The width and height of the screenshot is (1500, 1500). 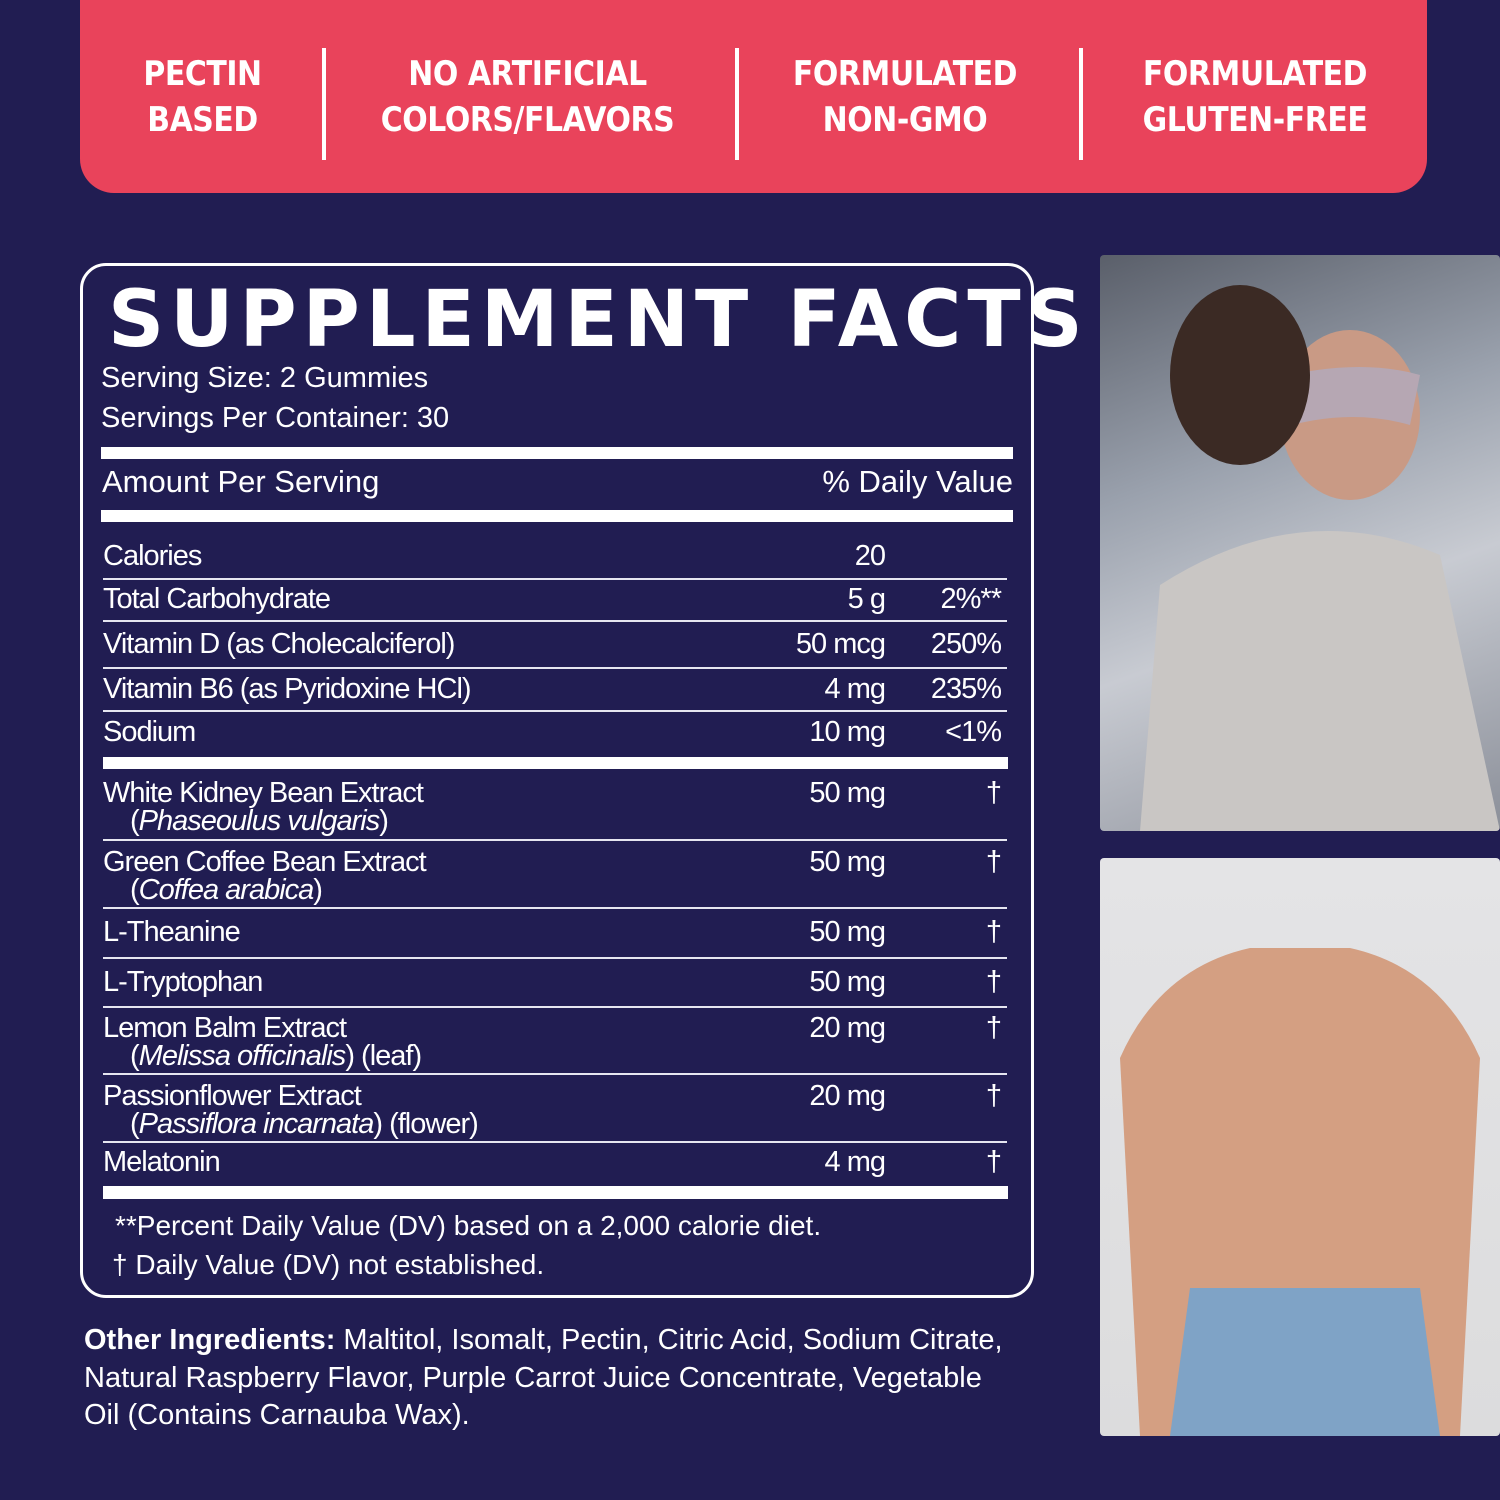 What do you see at coordinates (210, 1340) in the screenshot?
I see `other-ingredients-label: Other Ingredients:` at bounding box center [210, 1340].